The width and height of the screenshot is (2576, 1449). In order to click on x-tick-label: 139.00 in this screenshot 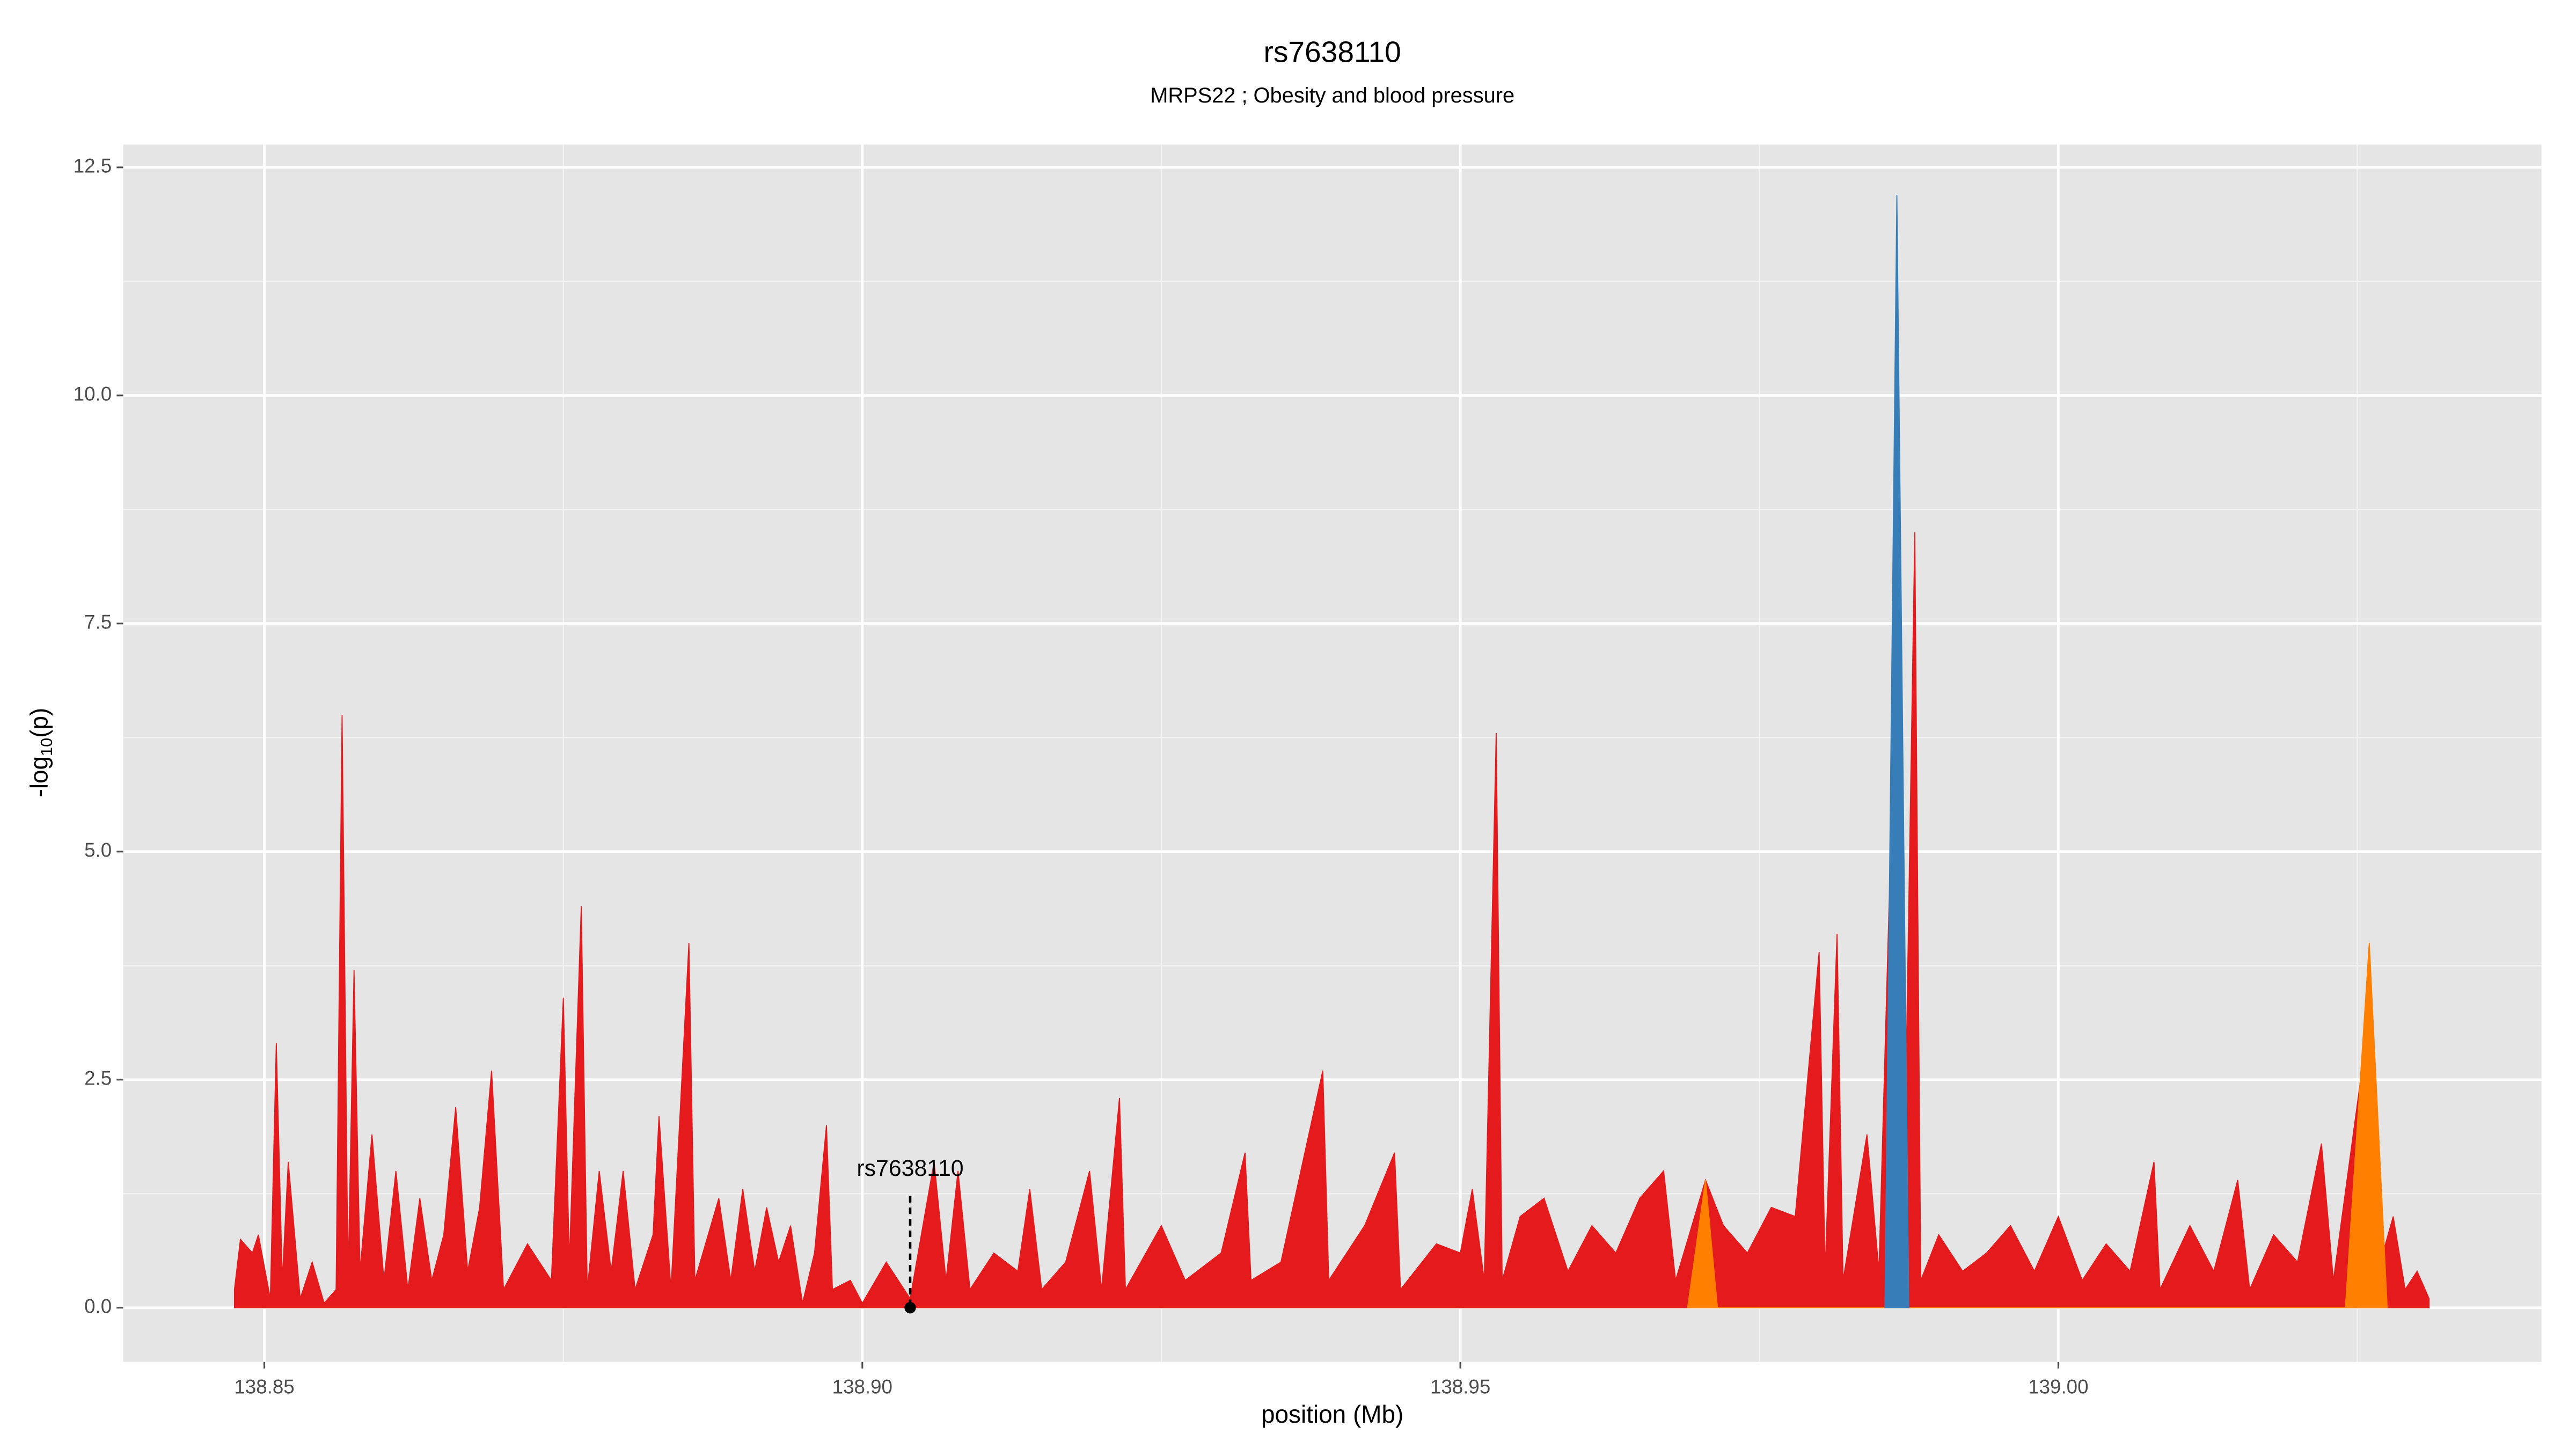, I will do `click(2058, 1386)`.